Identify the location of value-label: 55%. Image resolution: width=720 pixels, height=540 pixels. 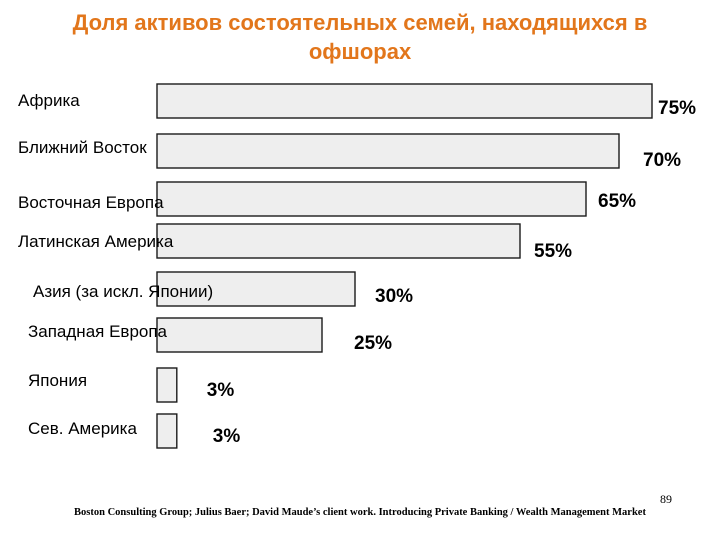
(553, 251).